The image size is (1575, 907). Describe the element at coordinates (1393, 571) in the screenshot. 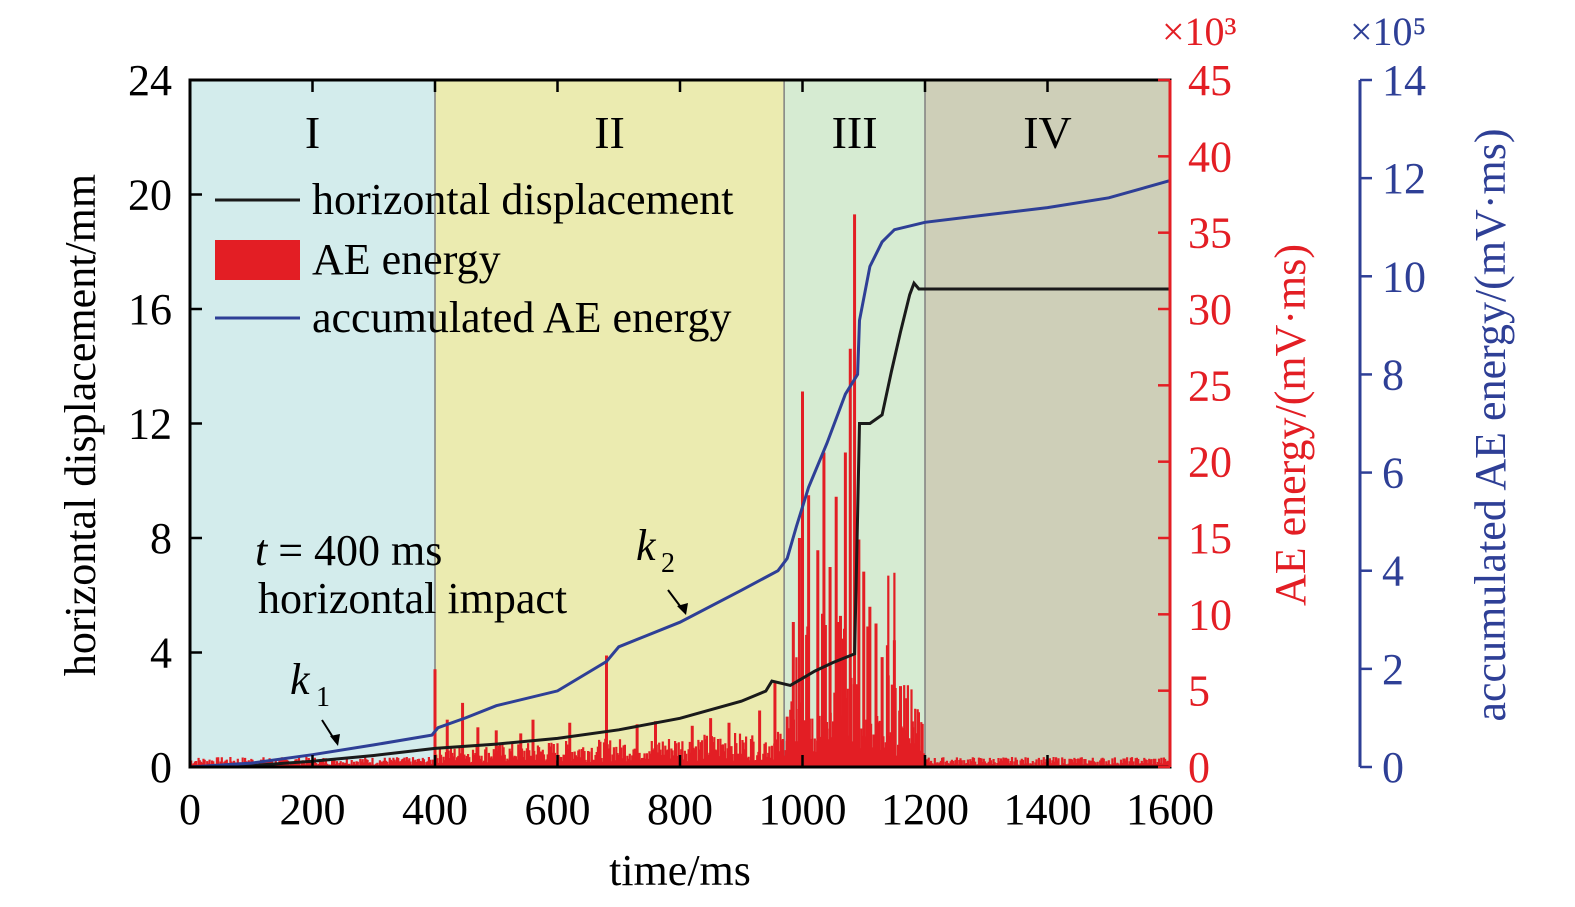

I see `y-right2-tick-label-2: 4` at that location.